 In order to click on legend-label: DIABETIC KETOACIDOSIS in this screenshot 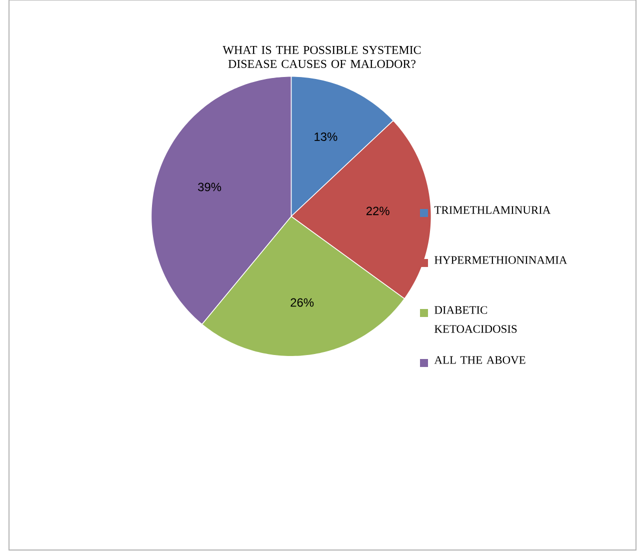, I will do `click(475, 319)`.